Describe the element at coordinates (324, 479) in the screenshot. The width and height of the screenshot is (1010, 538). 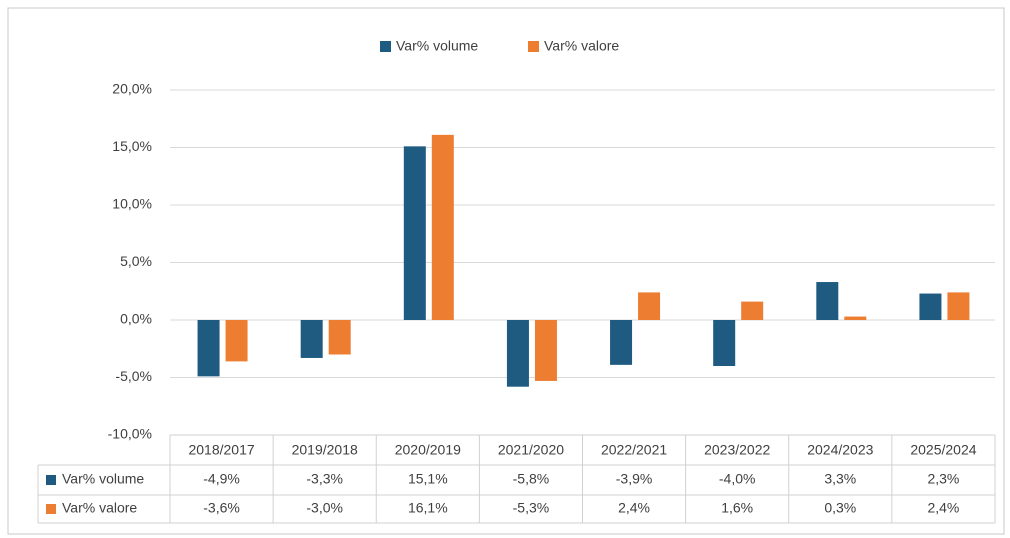
I see `table-value: -3,3%` at that location.